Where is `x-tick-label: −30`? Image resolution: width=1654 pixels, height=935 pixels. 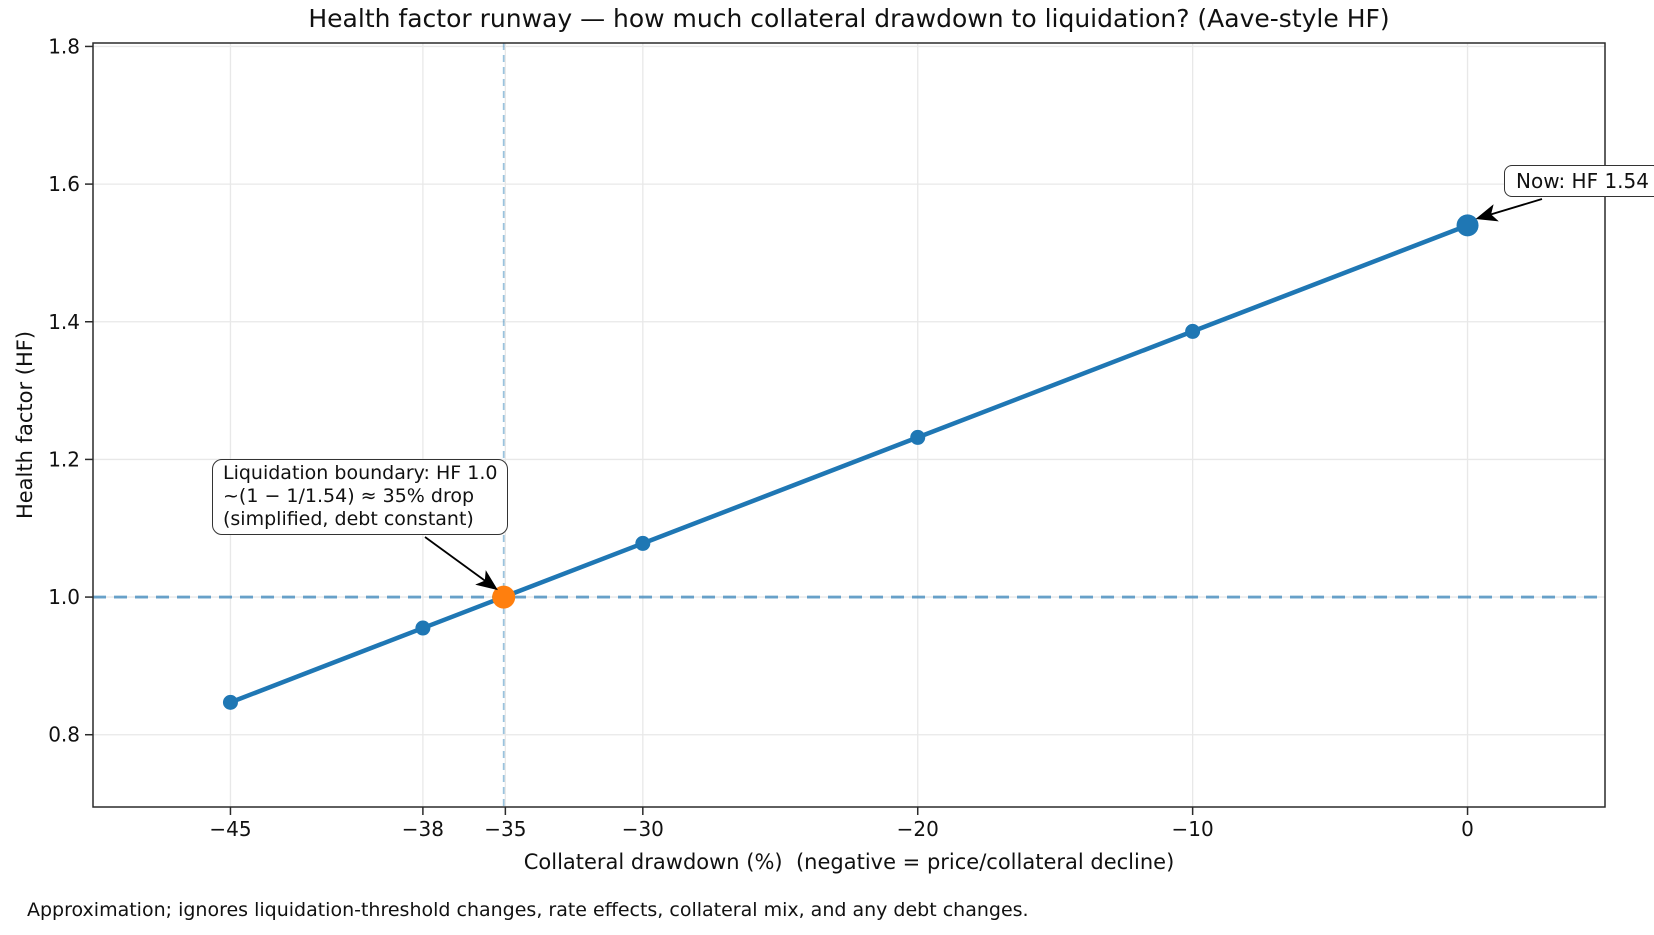 x-tick-label: −30 is located at coordinates (643, 829).